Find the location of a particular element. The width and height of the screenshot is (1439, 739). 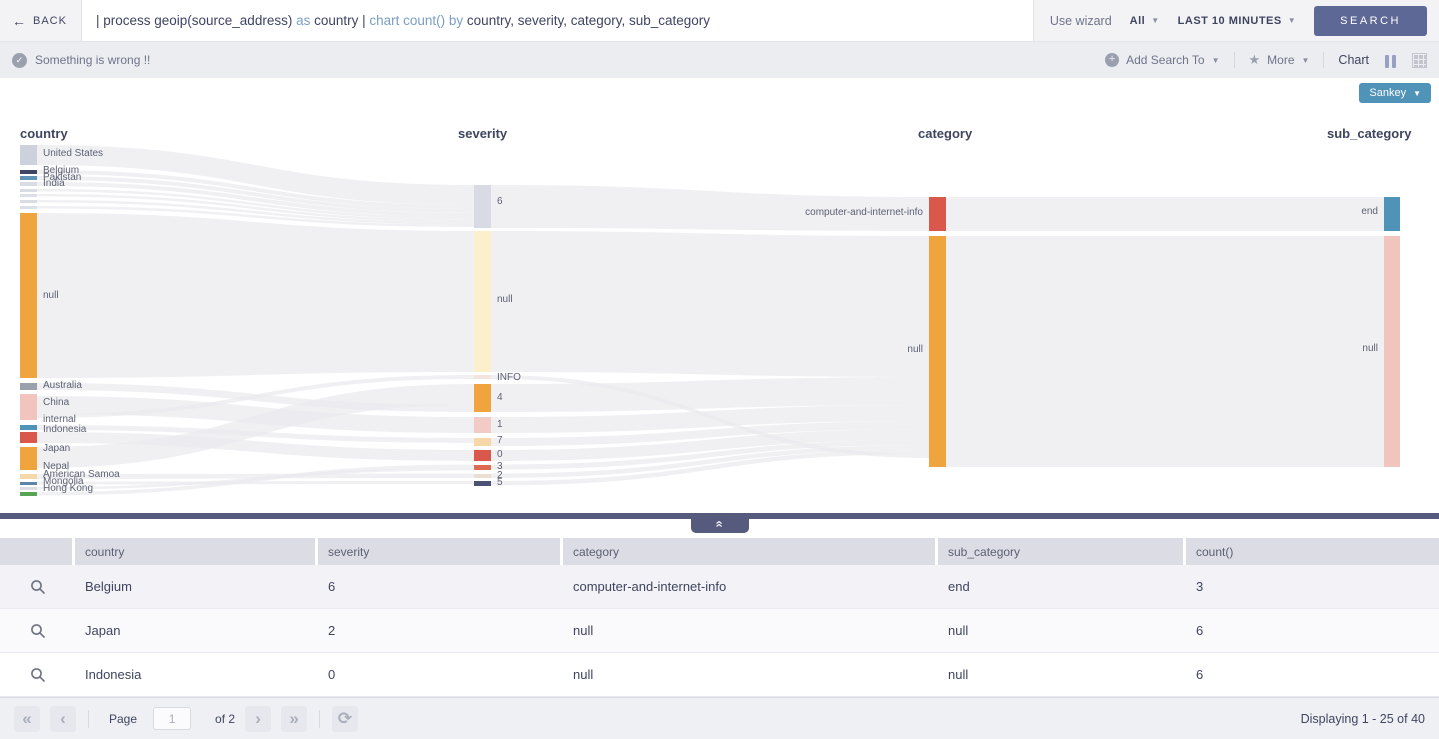

table-row: Japan 2 null null 6 is located at coordinates (719, 631).